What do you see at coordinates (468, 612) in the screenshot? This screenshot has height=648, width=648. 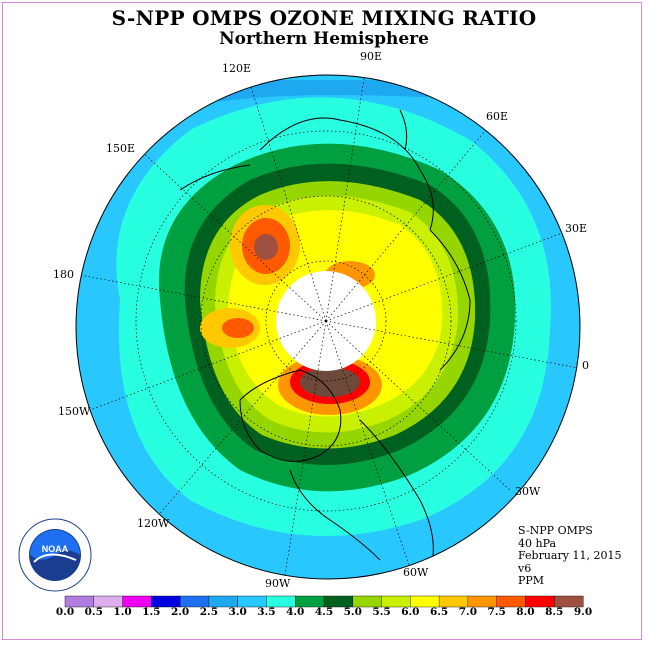 I see `colorbar-tick-label: 7.0` at bounding box center [468, 612].